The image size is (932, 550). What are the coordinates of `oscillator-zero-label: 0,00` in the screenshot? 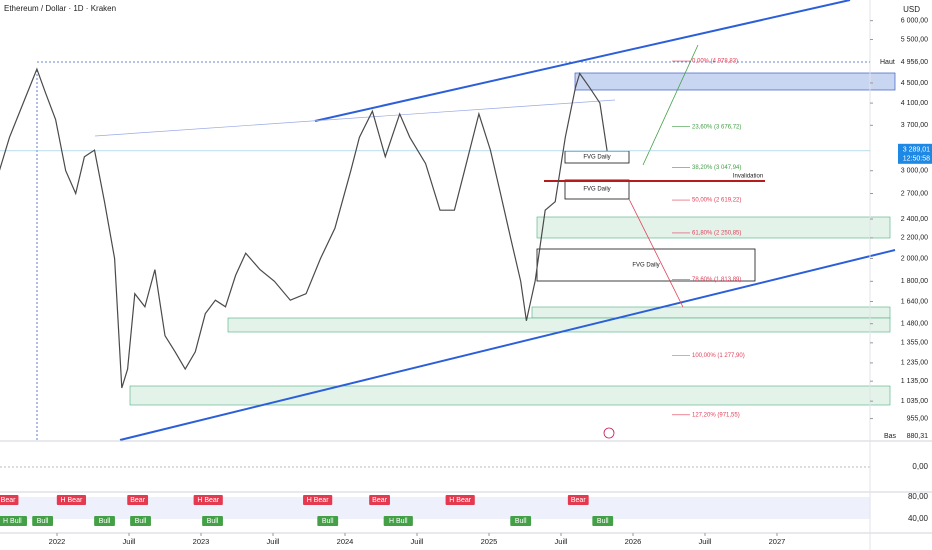 It's located at (920, 466).